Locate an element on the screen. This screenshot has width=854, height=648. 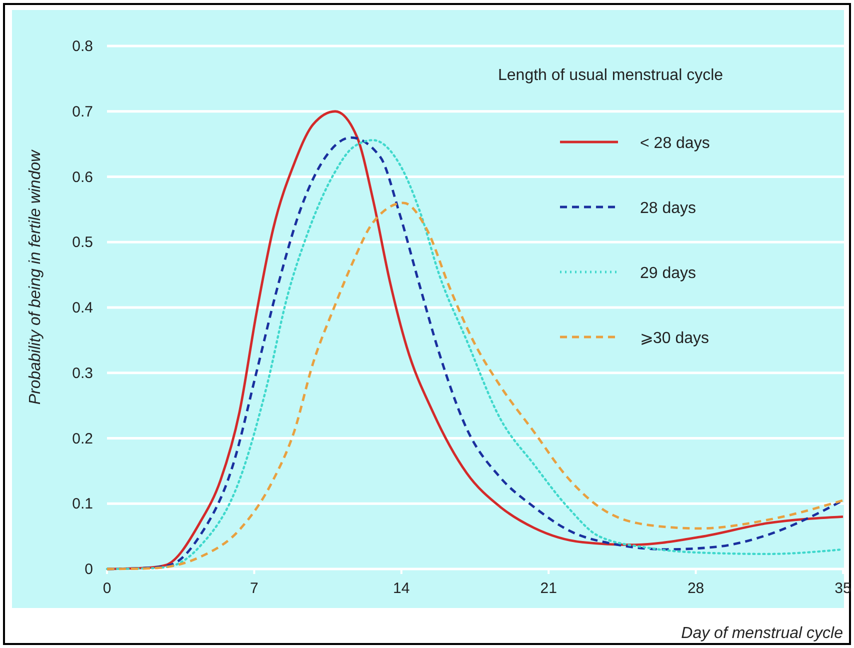
y-tick-label: 0.8 is located at coordinates (82, 46).